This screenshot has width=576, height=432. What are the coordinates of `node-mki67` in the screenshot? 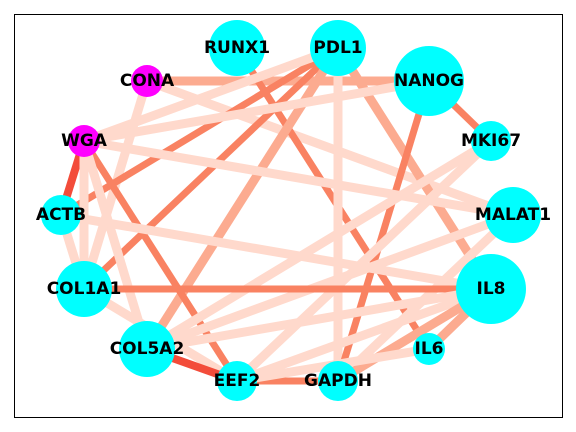 It's located at (491, 141).